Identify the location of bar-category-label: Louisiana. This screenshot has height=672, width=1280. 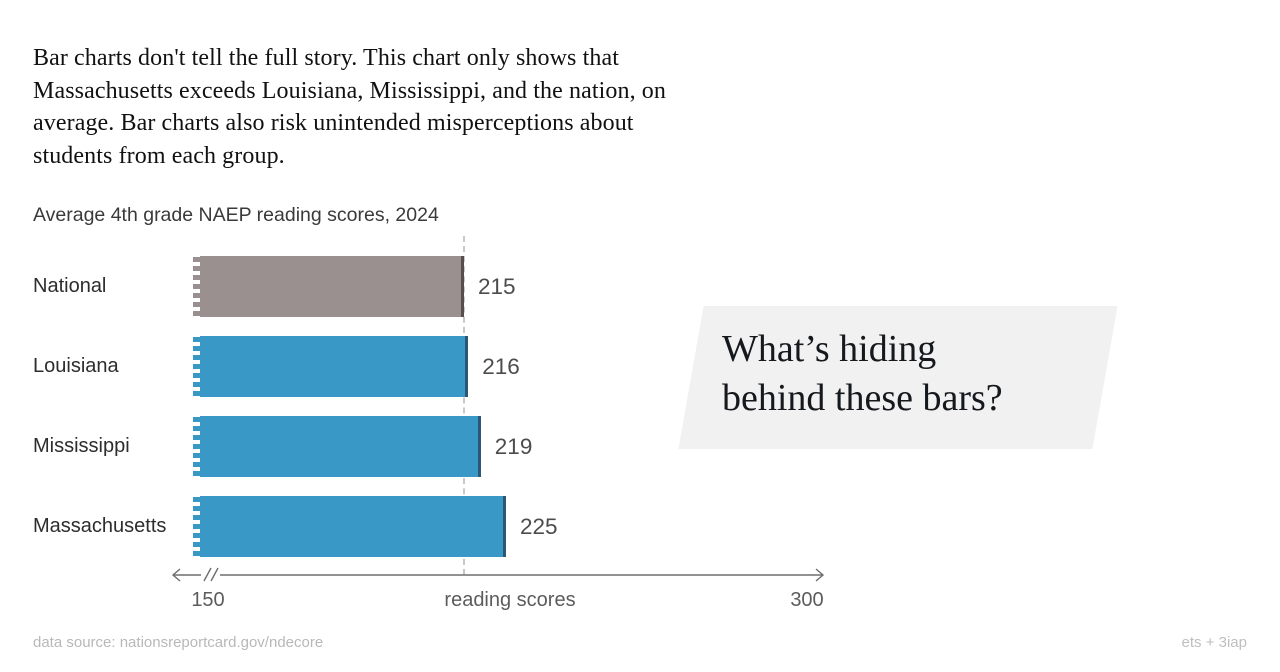
(76, 366).